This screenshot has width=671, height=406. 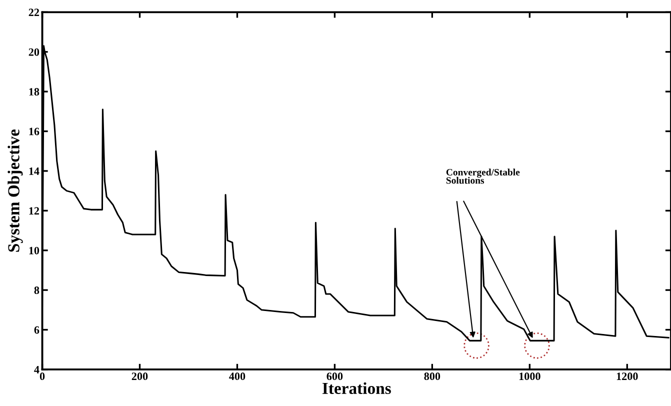 What do you see at coordinates (34, 92) in the screenshot?
I see `y-tick-label: 18` at bounding box center [34, 92].